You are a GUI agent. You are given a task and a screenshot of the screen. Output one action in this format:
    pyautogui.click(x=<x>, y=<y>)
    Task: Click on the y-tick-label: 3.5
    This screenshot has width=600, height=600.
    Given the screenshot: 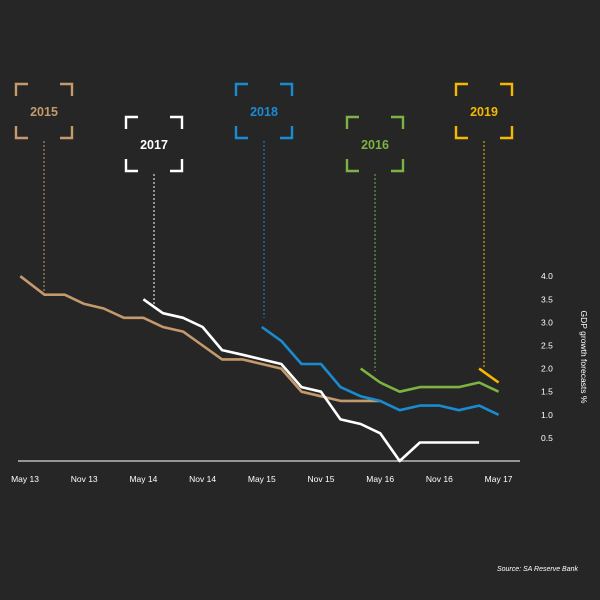 What is the action you would take?
    pyautogui.click(x=547, y=299)
    